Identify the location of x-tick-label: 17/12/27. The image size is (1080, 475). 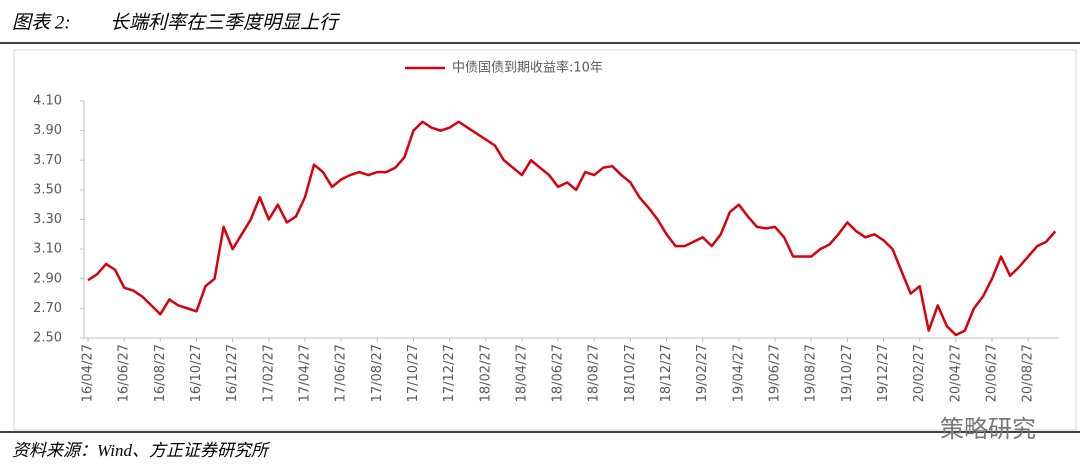
(449, 373).